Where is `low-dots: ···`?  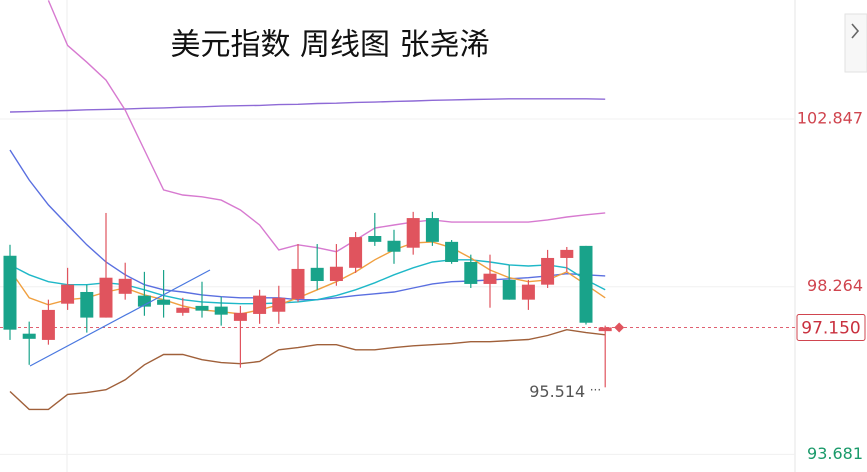 low-dots: ··· is located at coordinates (595, 390).